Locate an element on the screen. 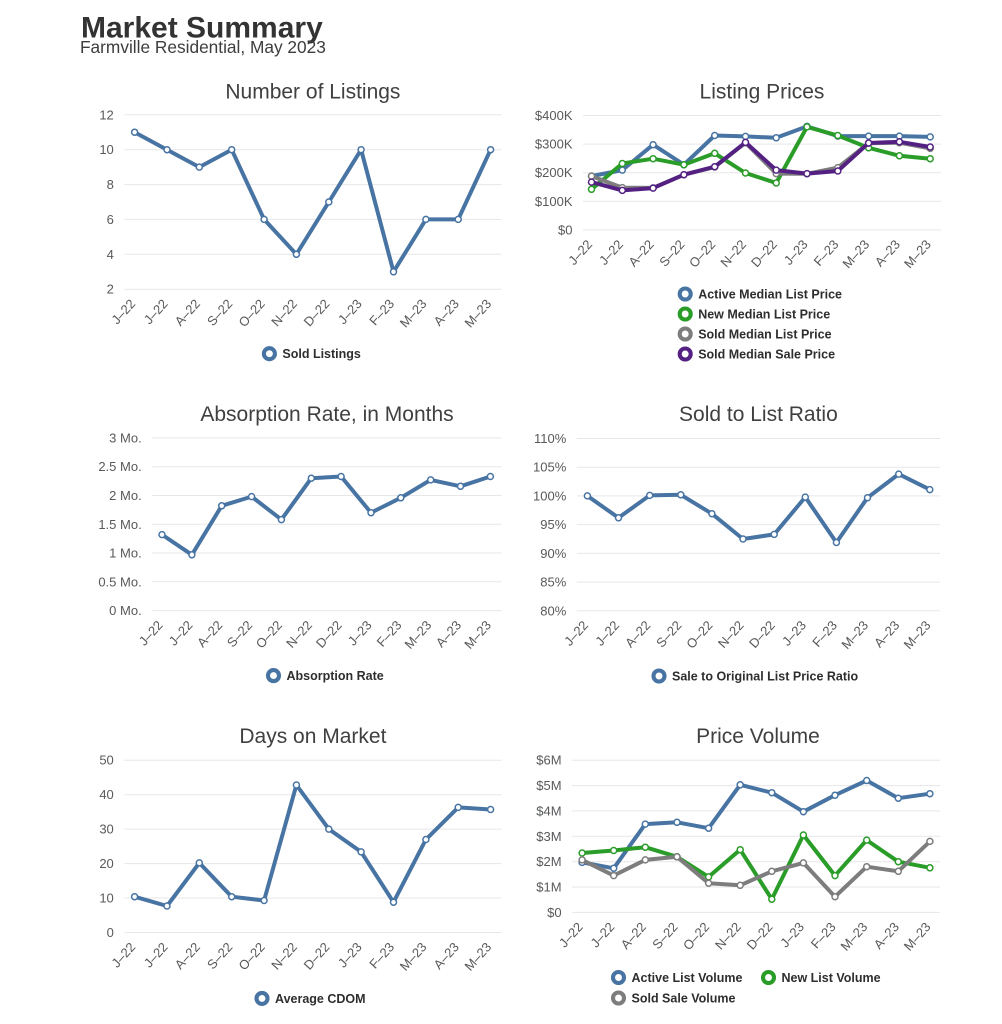 The image size is (1002, 1024). svg-text: Sold Sale Volume is located at coordinates (684, 998).